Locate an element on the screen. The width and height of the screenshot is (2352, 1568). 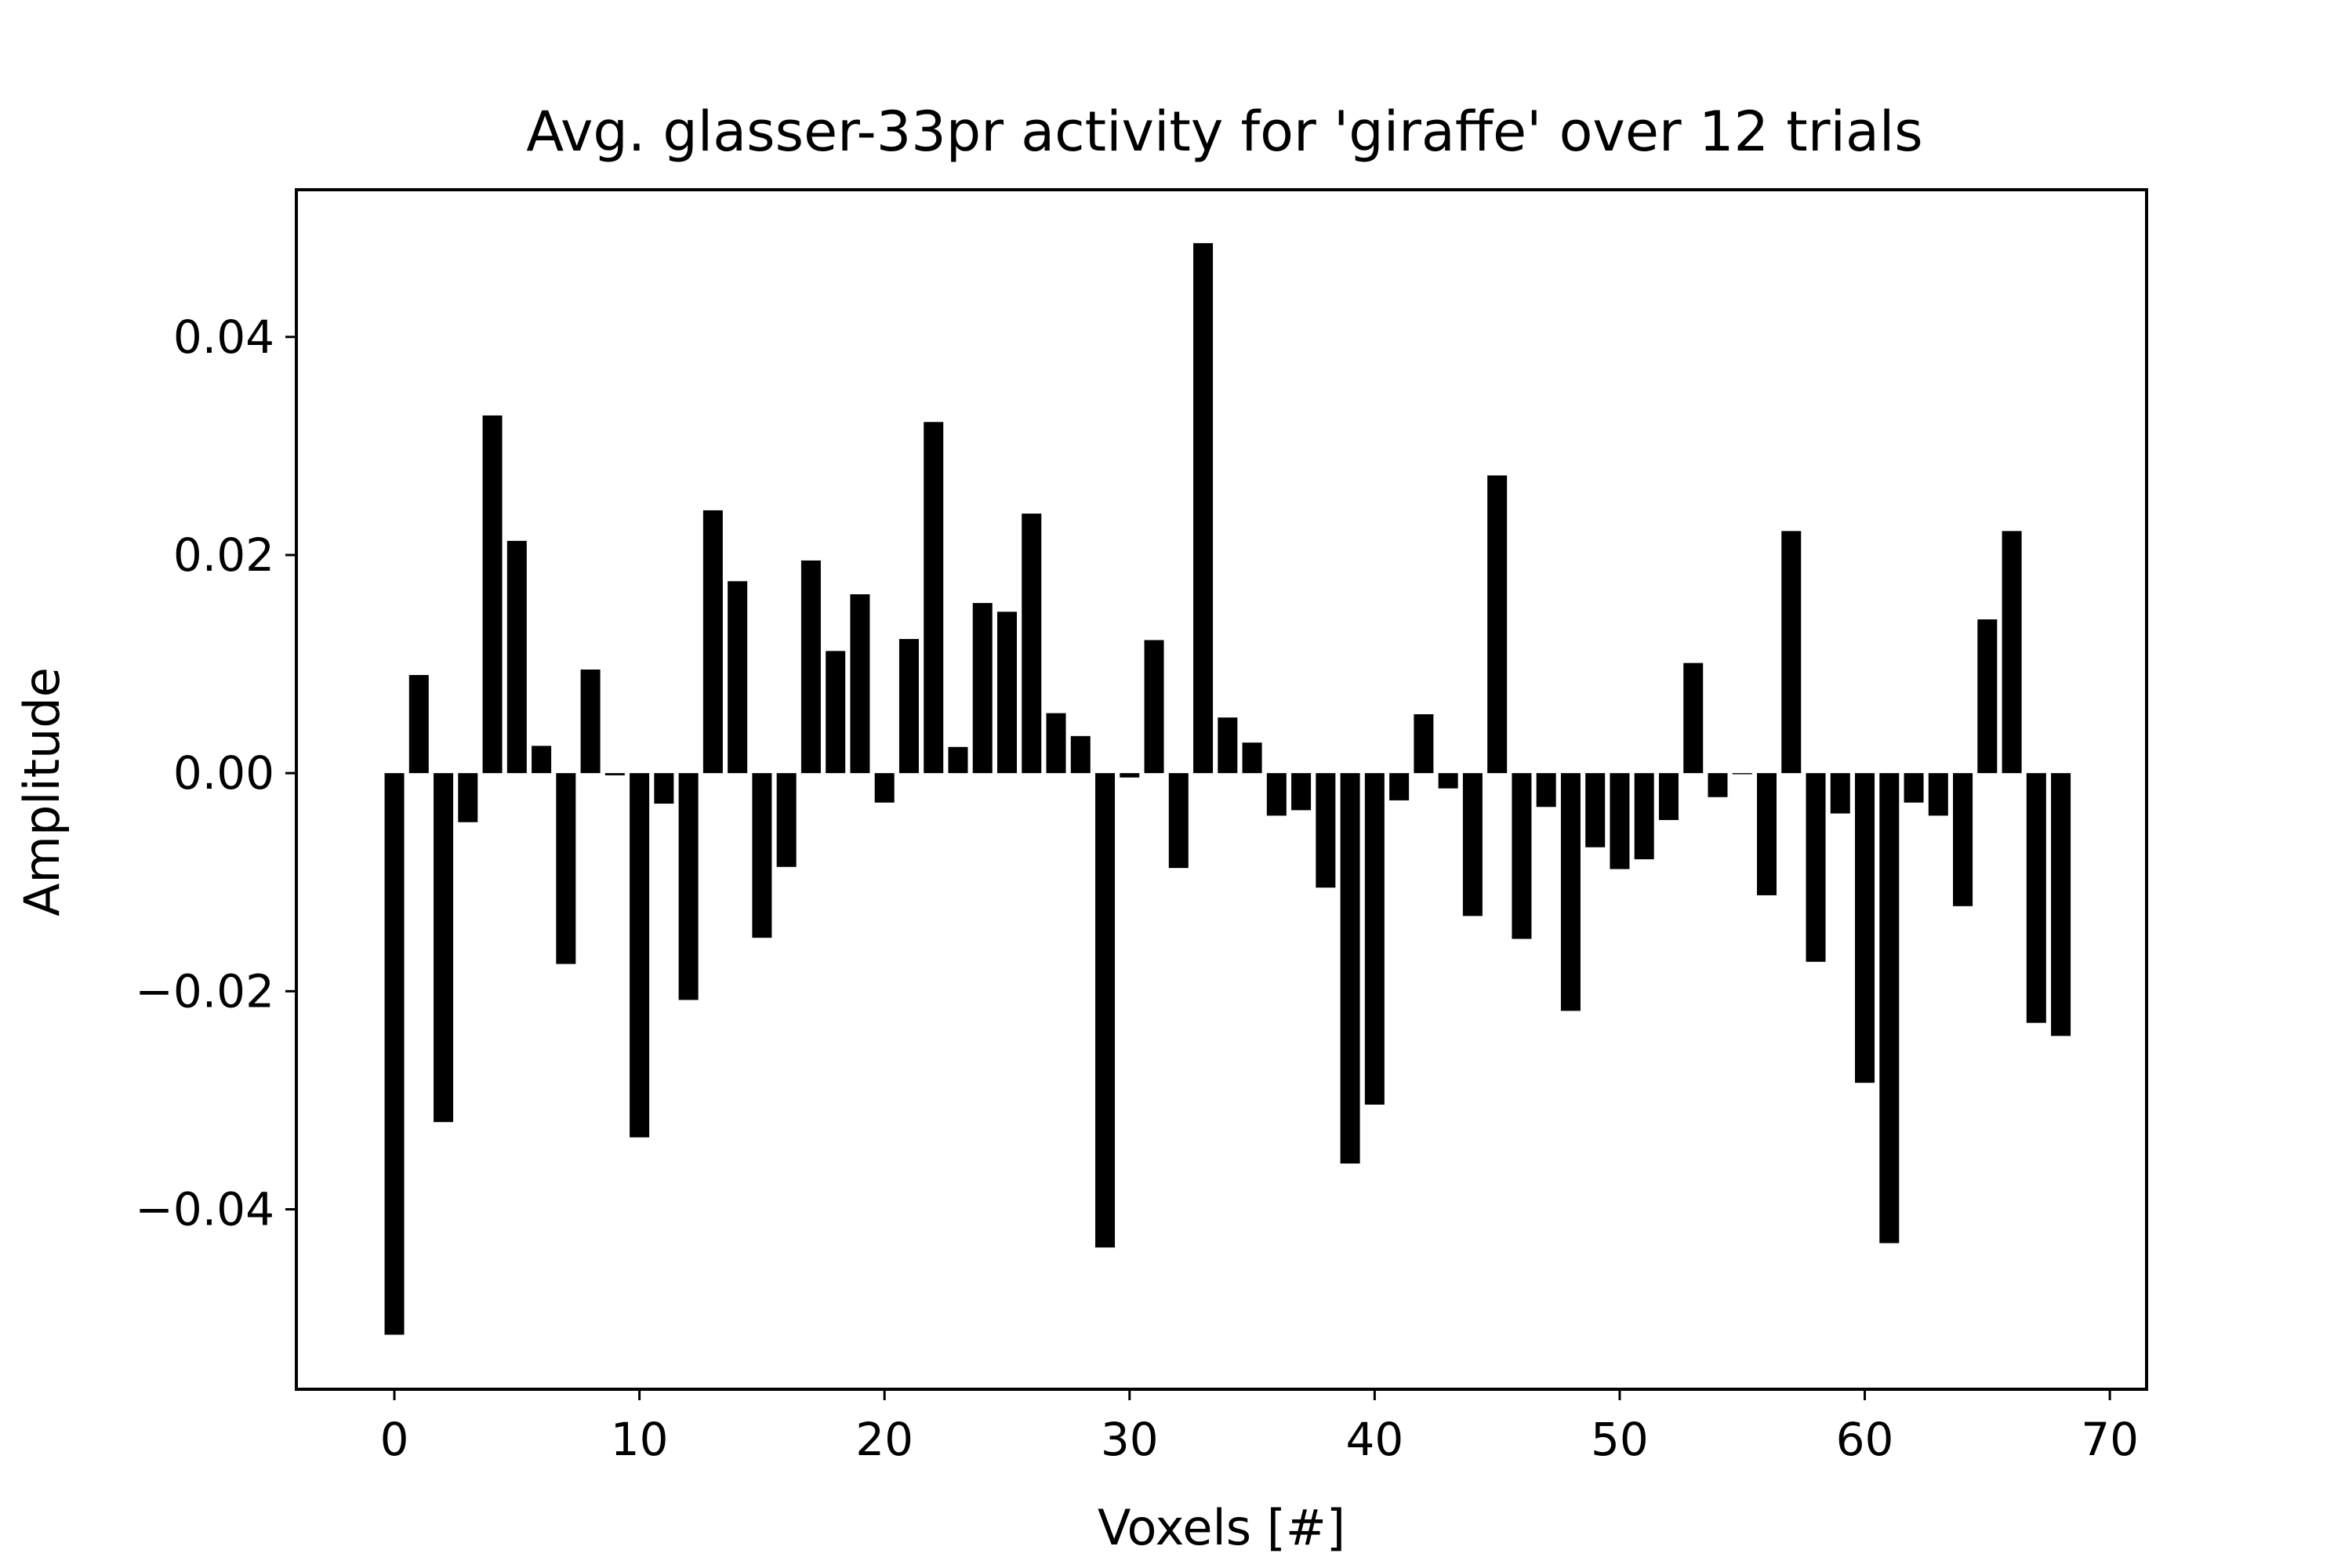
x-tick-label: 30 is located at coordinates (1130, 1439).